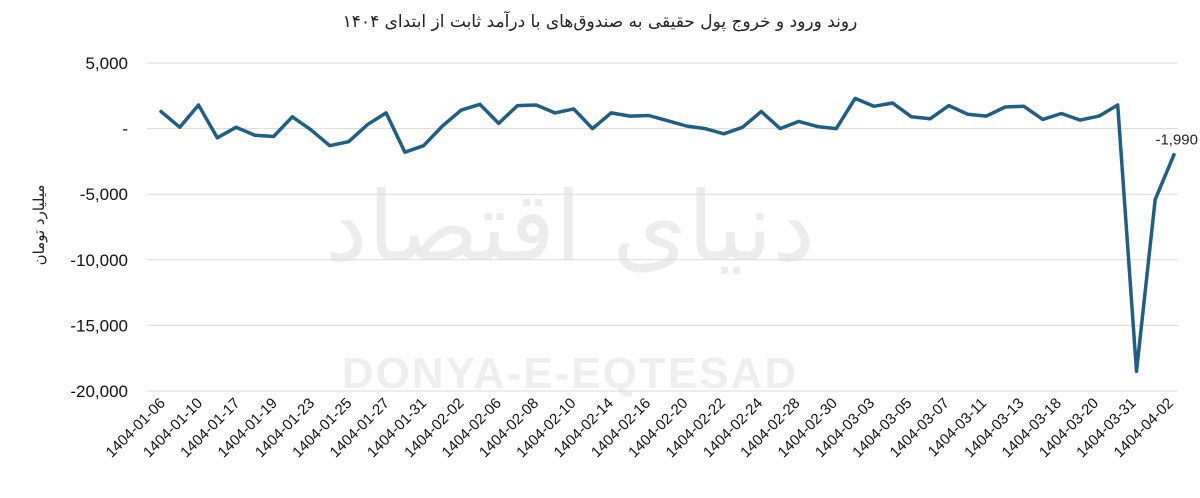  What do you see at coordinates (39, 225) in the screenshot?
I see `y-axis-label: میلیارد تومان` at bounding box center [39, 225].